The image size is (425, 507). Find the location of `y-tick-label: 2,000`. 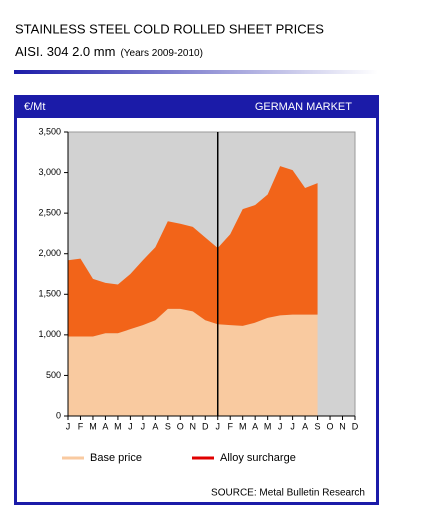

y-tick-label: 2,000 is located at coordinates (49, 253).